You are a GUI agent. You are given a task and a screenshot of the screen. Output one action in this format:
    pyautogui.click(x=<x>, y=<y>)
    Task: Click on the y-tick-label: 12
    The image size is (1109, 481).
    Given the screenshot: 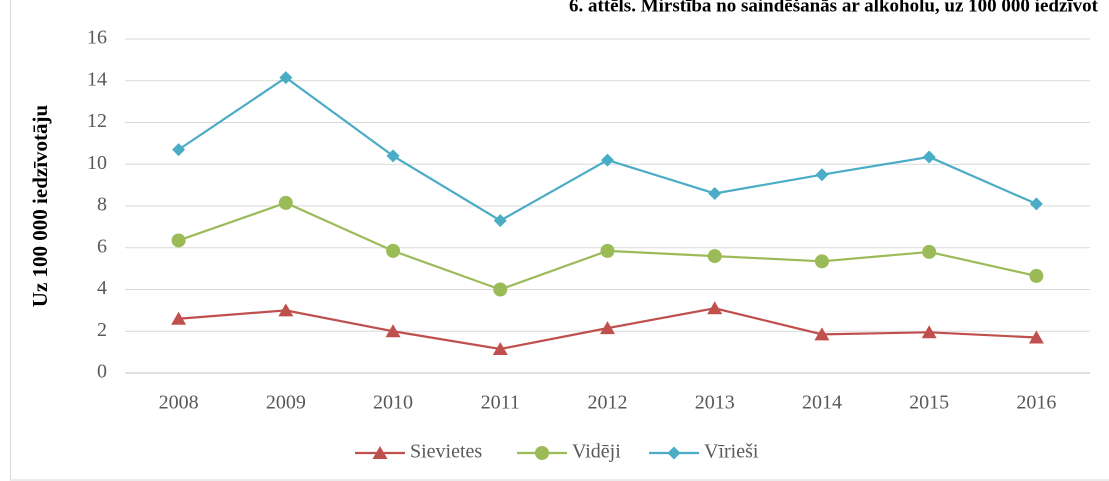 What is the action you would take?
    pyautogui.click(x=97, y=121)
    